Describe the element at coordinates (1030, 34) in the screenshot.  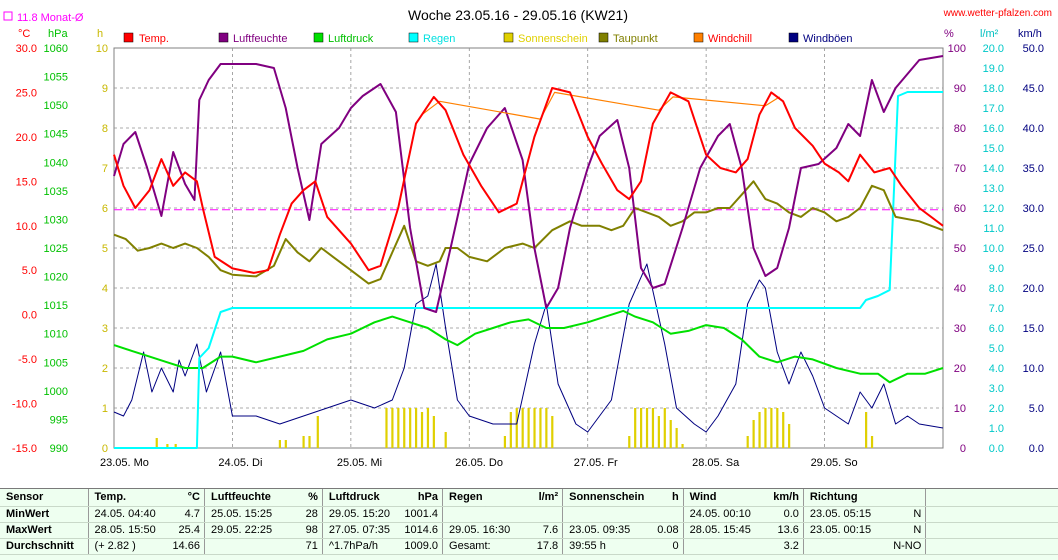
I see `unit-wind: km/h` at that location.